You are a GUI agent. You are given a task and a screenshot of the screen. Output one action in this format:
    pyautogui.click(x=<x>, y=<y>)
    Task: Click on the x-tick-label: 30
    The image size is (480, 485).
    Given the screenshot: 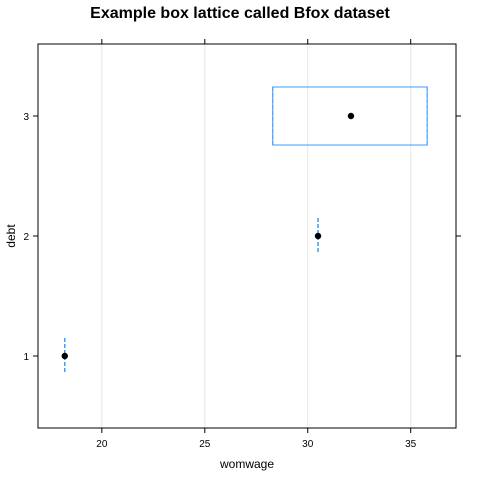 What is the action you would take?
    pyautogui.click(x=308, y=444)
    